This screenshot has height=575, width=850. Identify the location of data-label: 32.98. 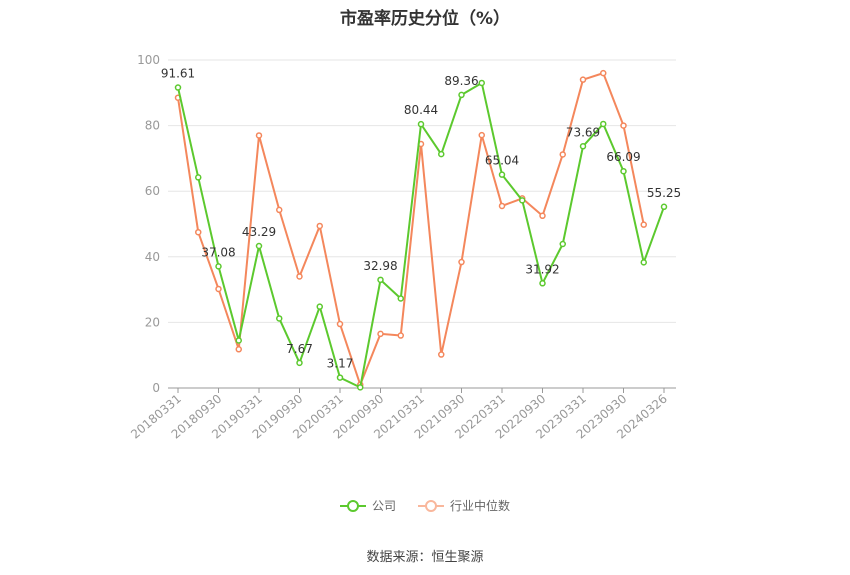
(380, 266).